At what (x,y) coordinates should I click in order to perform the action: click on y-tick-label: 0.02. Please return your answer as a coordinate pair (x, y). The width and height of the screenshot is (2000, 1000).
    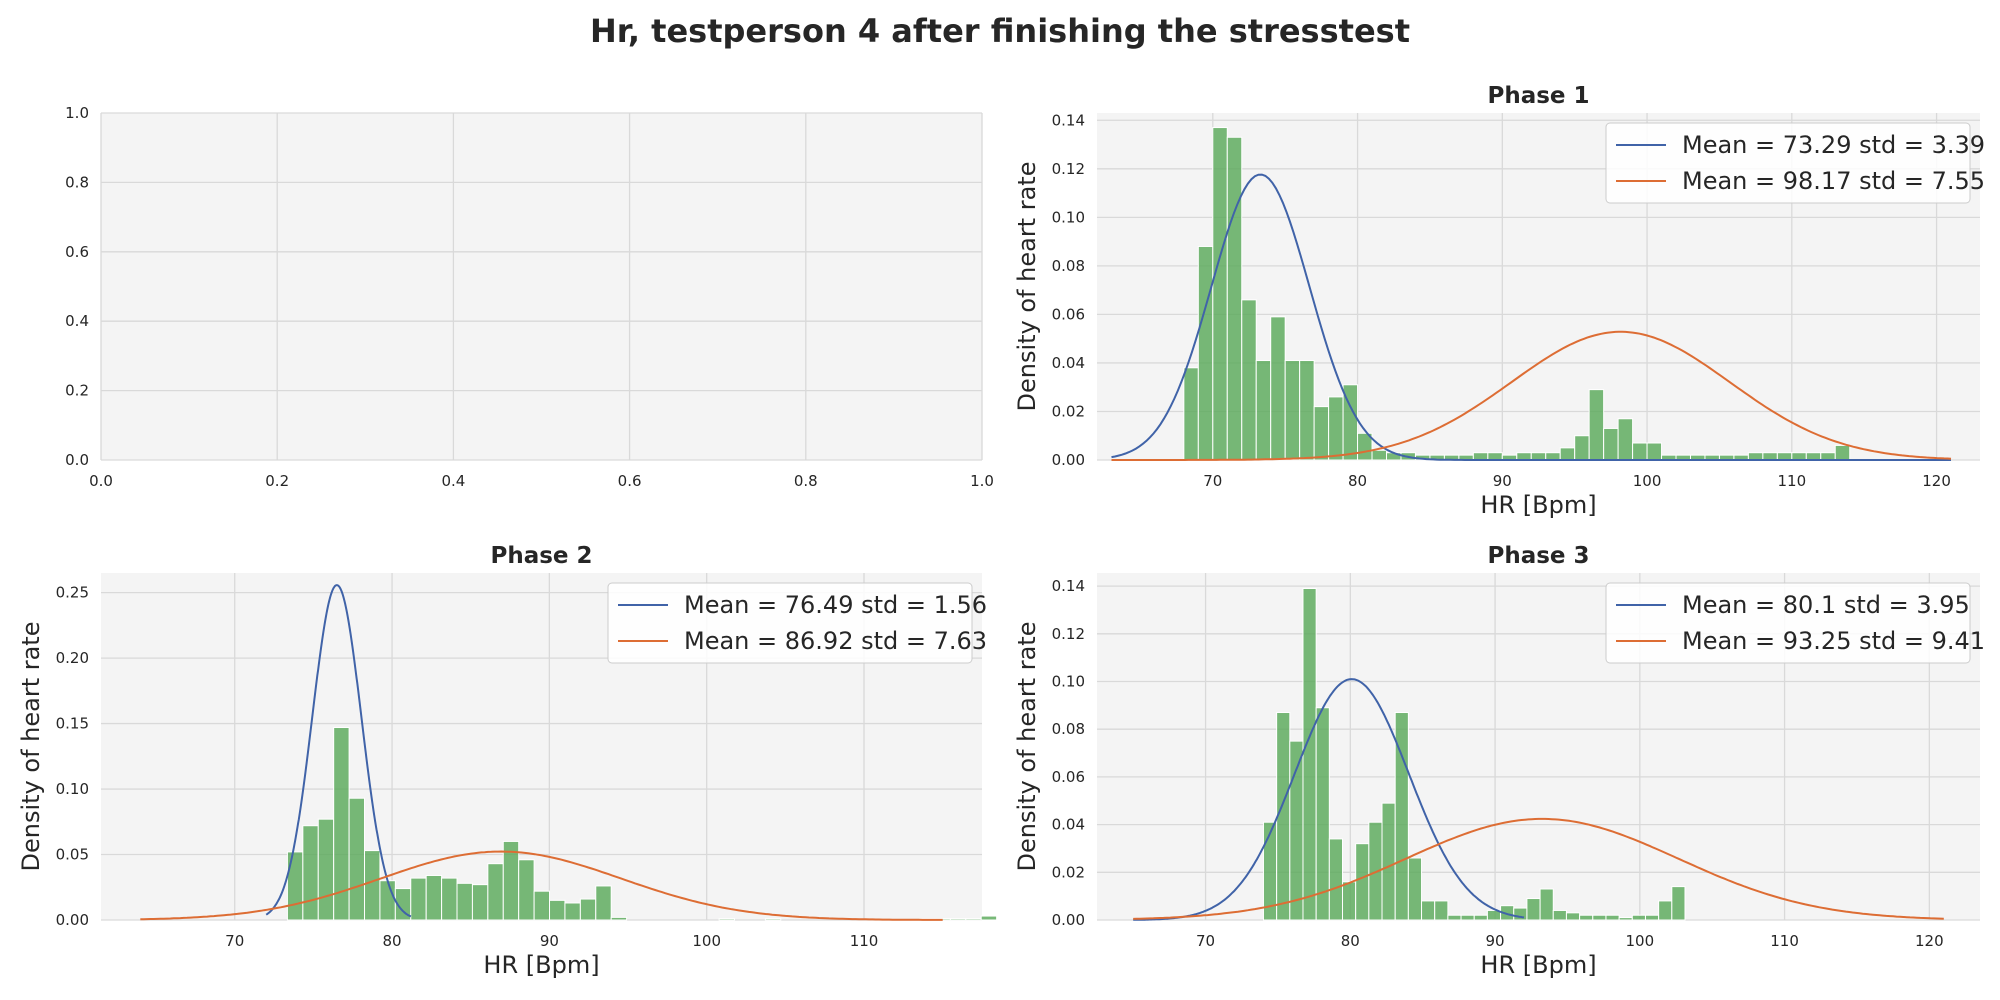
    Looking at the image, I should click on (1068, 872).